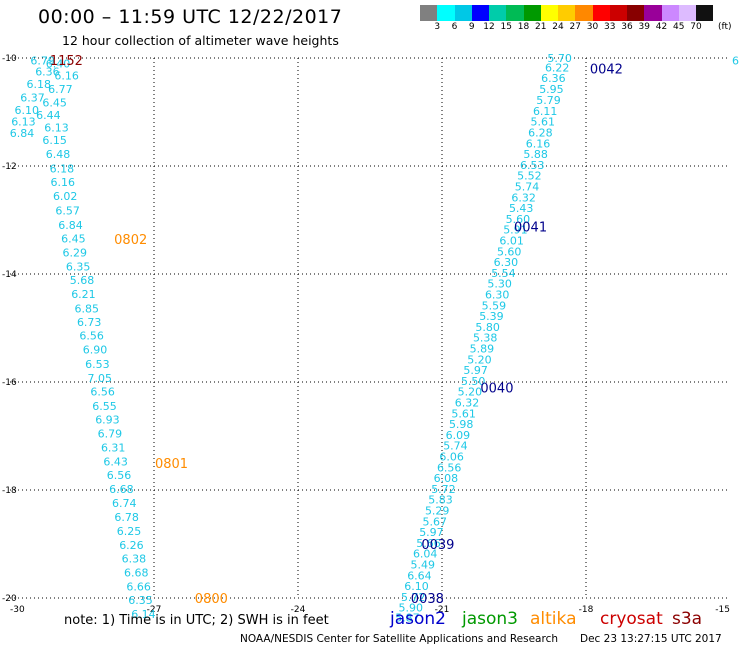 Image resolution: width=740 pixels, height=650 pixels. I want to click on pass-time-label: 1152, so click(66, 61).